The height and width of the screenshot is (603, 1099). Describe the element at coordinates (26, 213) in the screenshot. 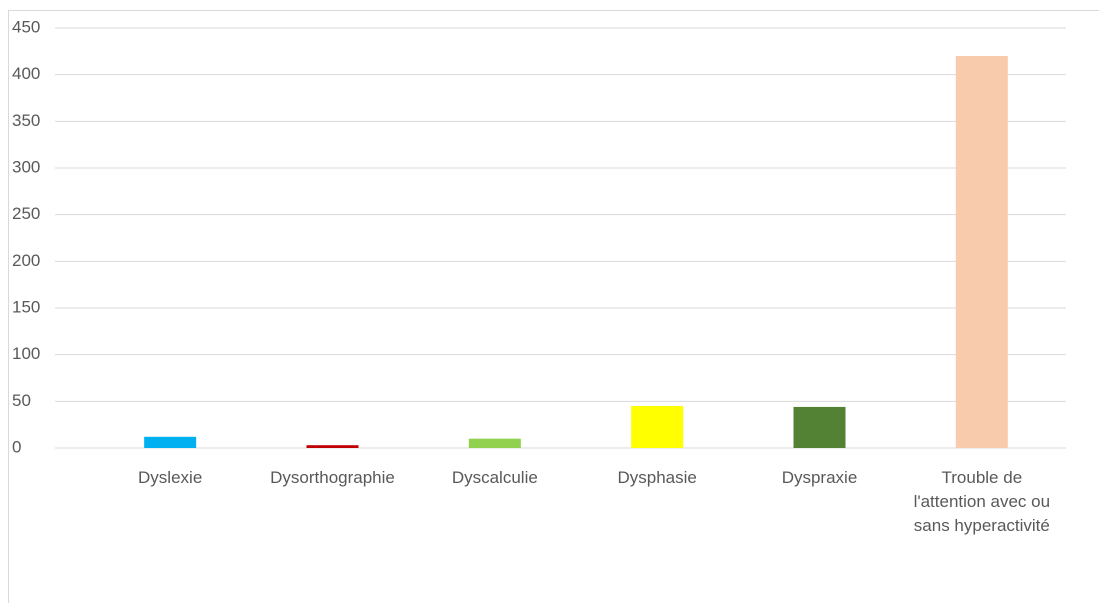

I see `y-tick-label: 250` at that location.